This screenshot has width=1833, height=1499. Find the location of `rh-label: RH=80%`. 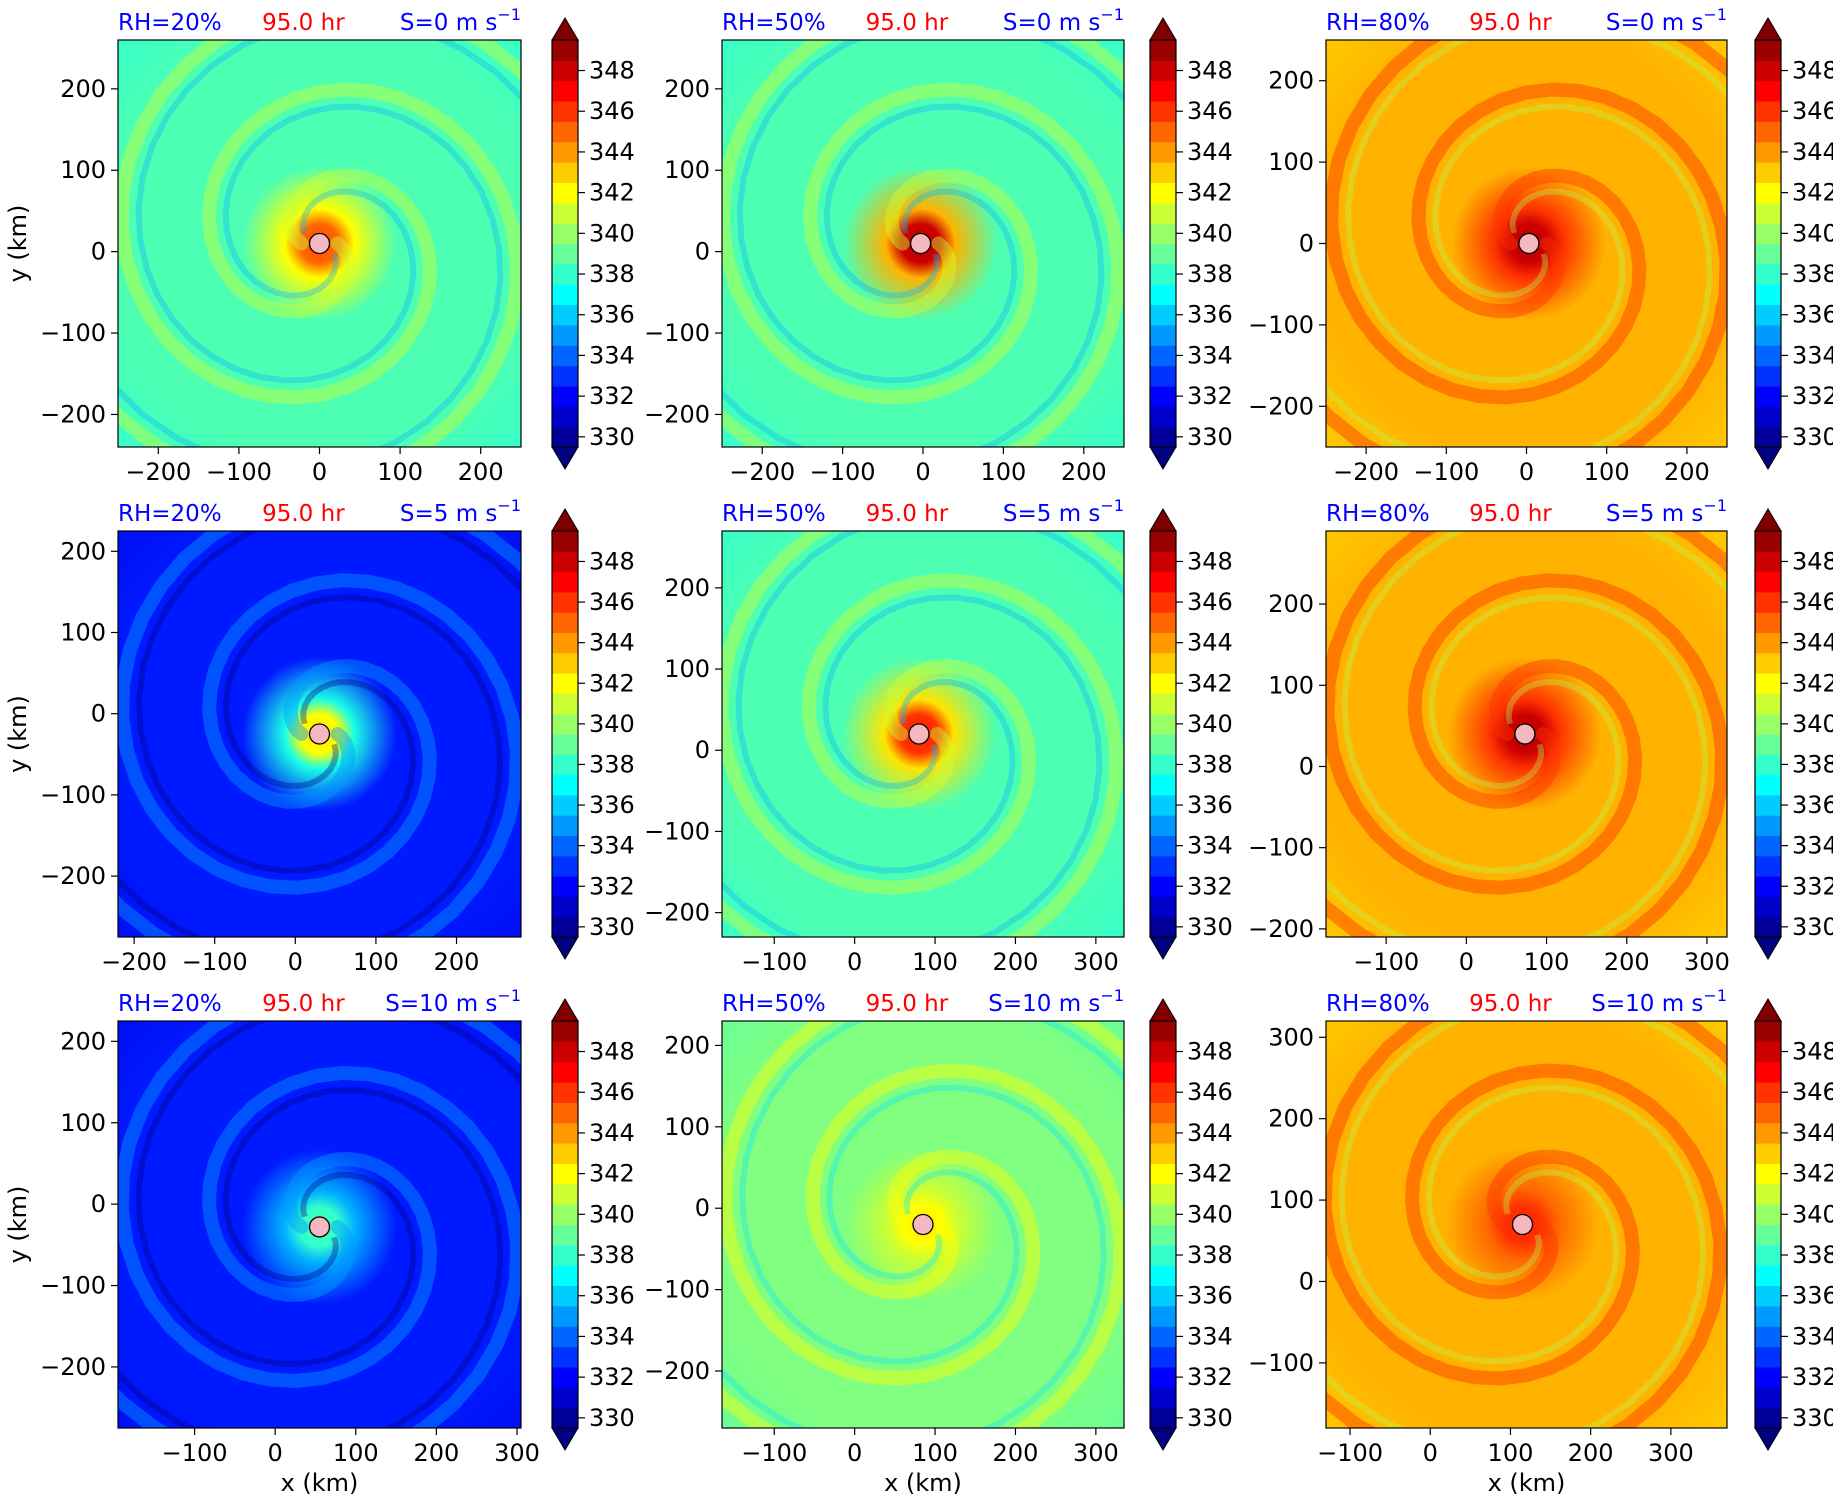

rh-label: RH=80% is located at coordinates (1378, 23).